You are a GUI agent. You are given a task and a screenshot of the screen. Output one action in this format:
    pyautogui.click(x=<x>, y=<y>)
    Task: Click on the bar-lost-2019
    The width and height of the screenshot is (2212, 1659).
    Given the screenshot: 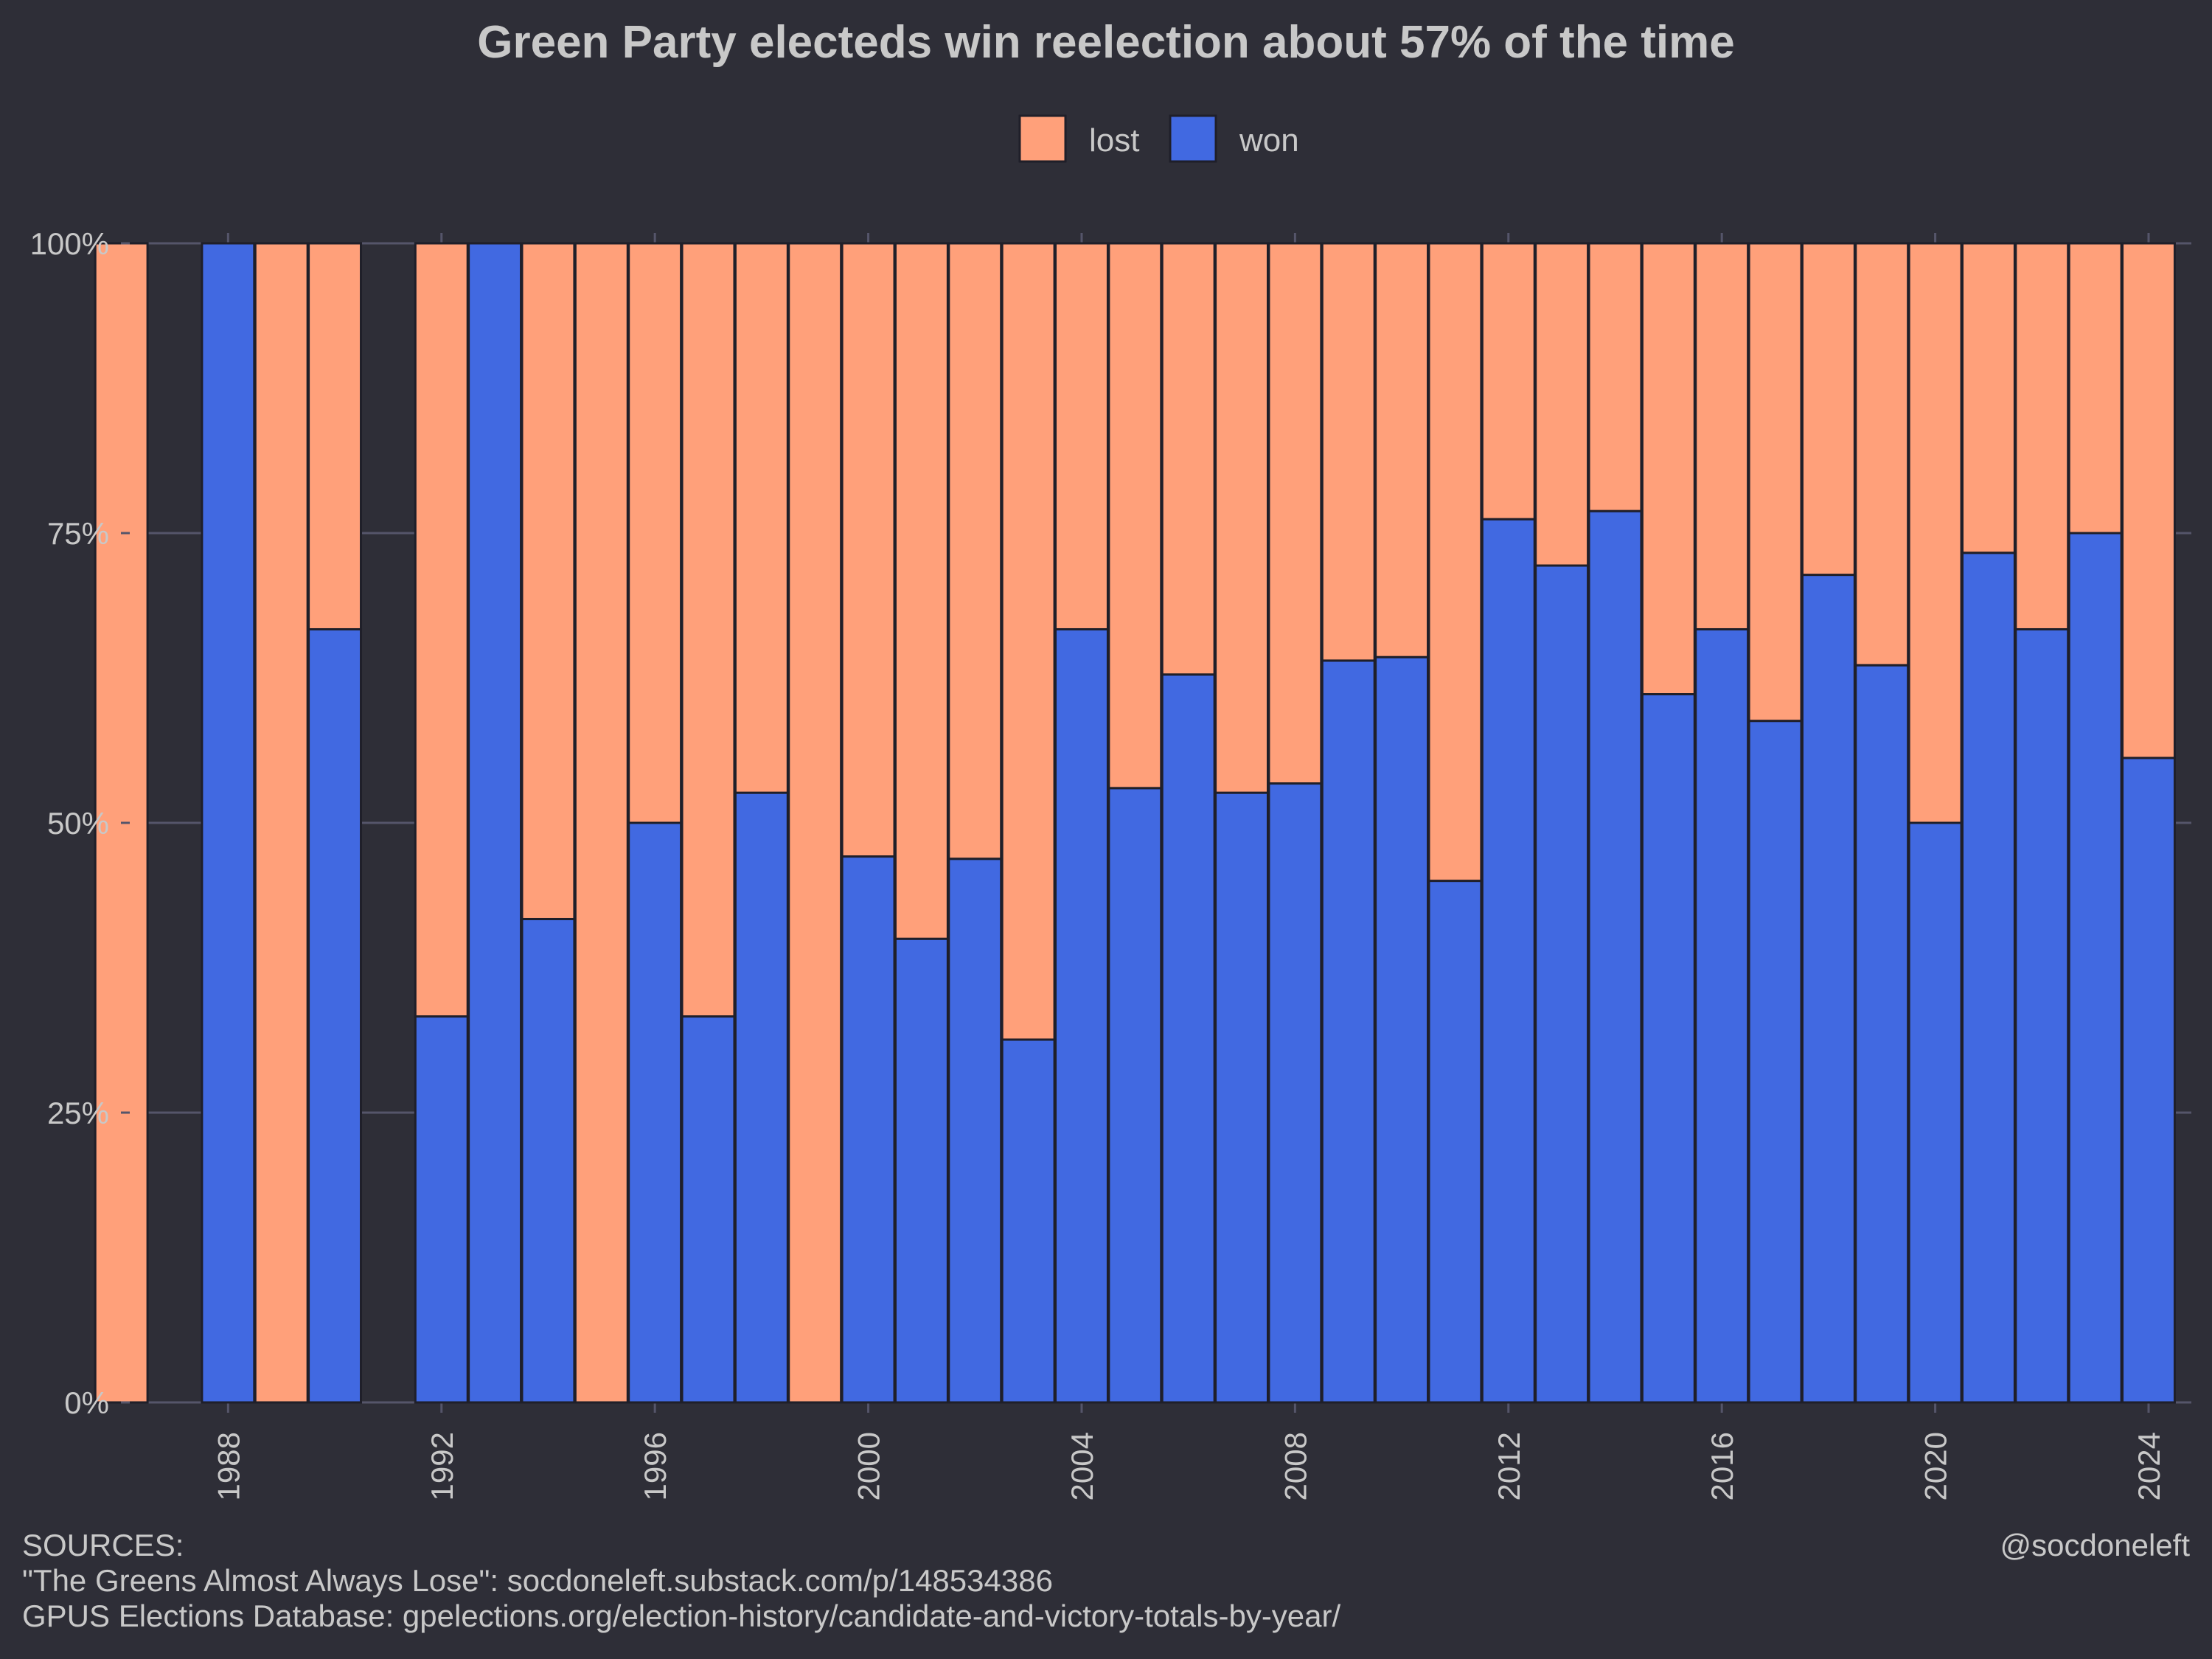 What is the action you would take?
    pyautogui.click(x=1882, y=454)
    